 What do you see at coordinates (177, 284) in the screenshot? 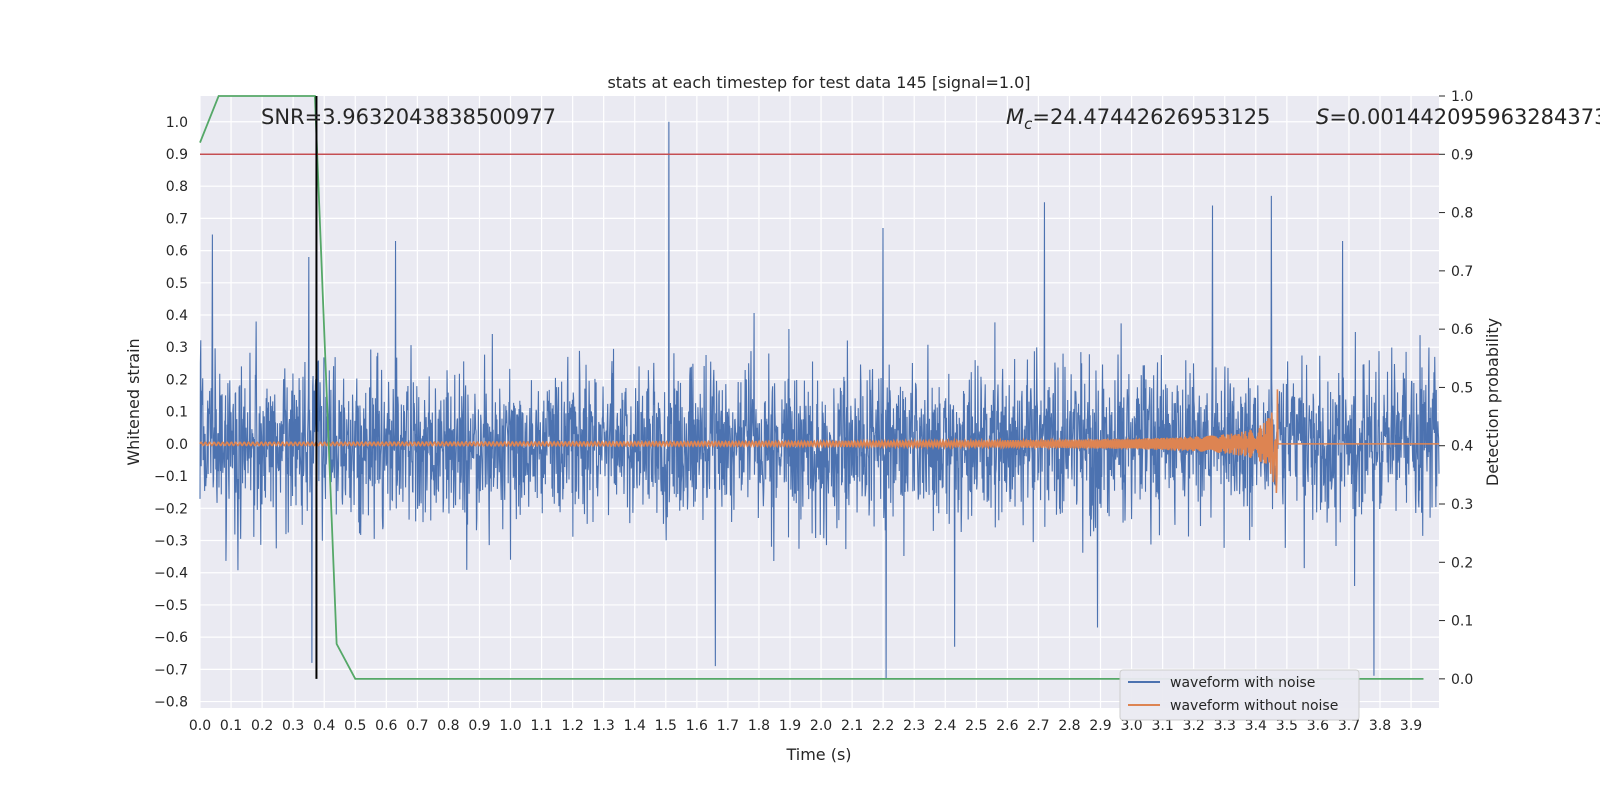
I see `y-tick-label: 0.5` at bounding box center [177, 284].